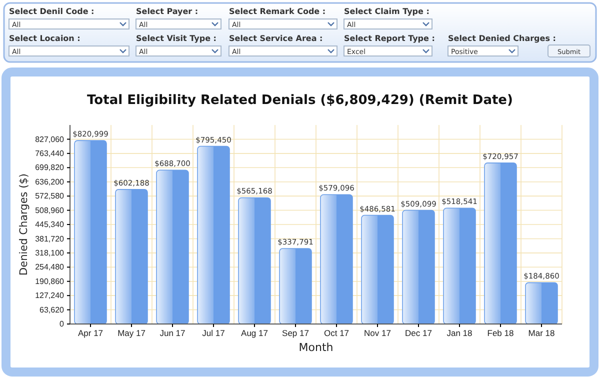 Image resolution: width=600 pixels, height=377 pixels. I want to click on text: Select Denied Charges :, so click(502, 38).